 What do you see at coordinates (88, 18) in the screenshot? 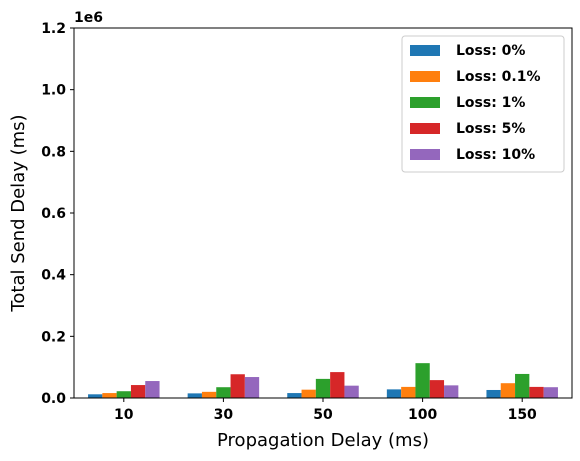
I see `y-axis-multiplier: 1e6` at bounding box center [88, 18].